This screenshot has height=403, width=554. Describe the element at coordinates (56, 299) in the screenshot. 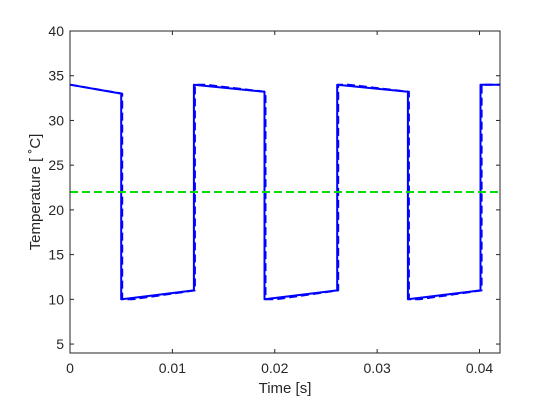

I see `y-tick-label: 10` at that location.